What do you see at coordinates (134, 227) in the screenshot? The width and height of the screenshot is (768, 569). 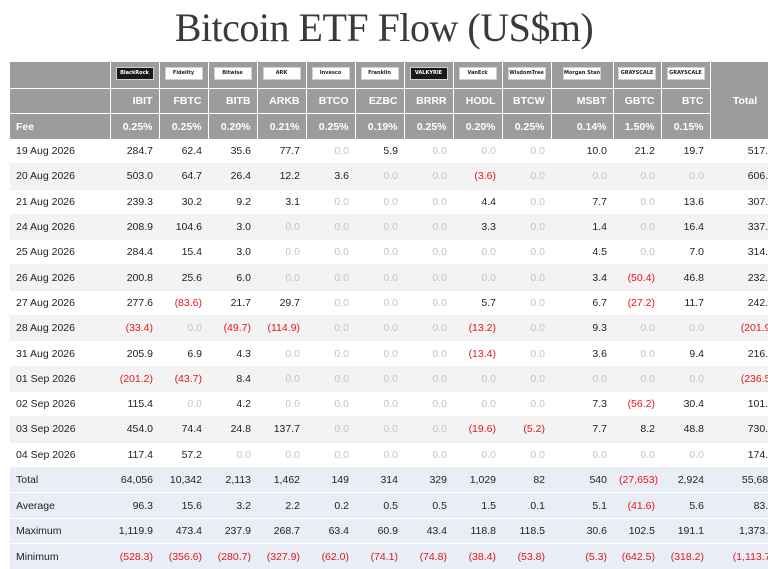 I see `flow-value-cell: 208.9` at bounding box center [134, 227].